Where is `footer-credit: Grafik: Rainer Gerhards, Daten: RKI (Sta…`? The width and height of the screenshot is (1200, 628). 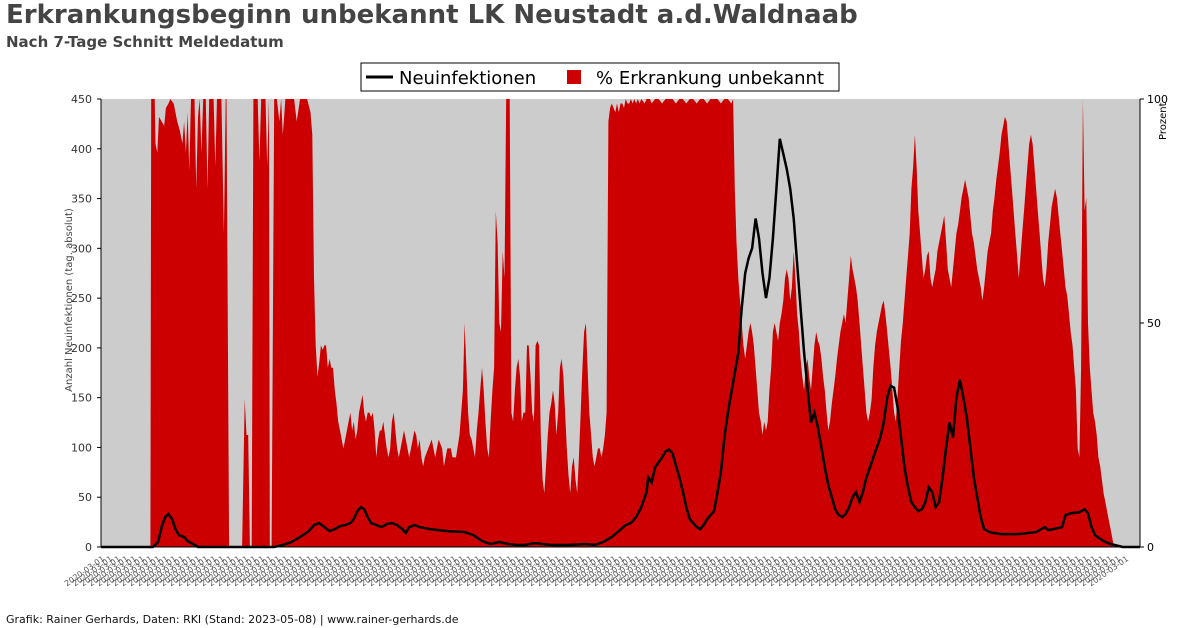 footer-credit: Grafik: Rainer Gerhards, Daten: RKI (Sta… is located at coordinates (232, 619).